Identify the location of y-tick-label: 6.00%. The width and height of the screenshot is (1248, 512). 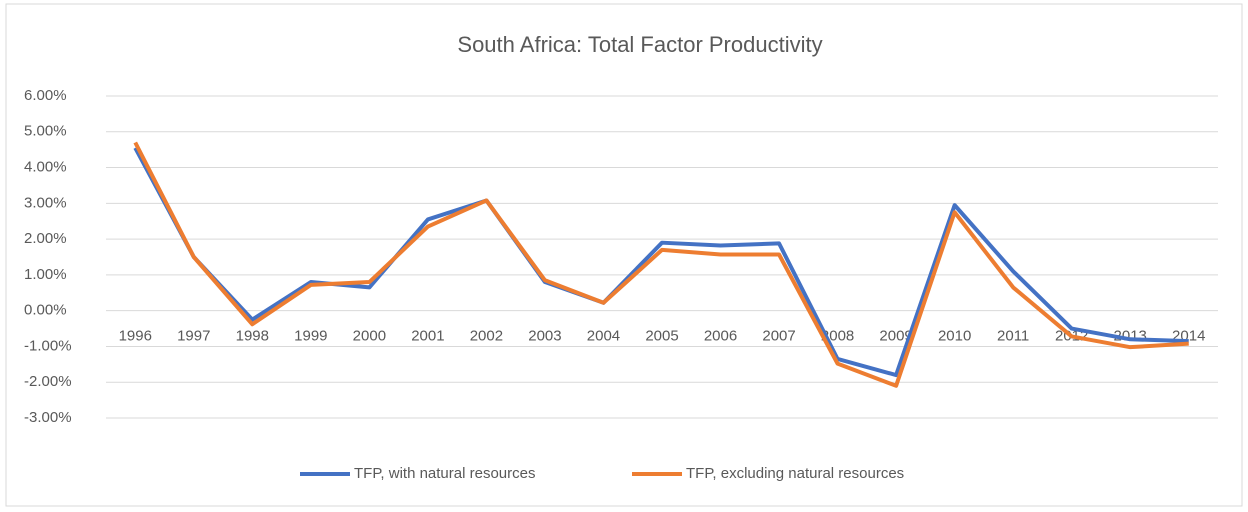
(45, 95).